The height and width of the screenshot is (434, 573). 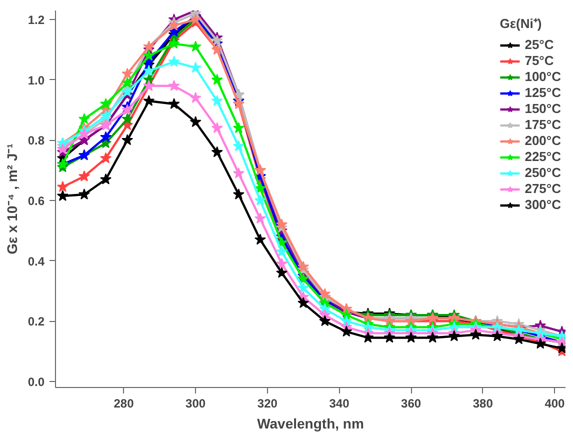 What do you see at coordinates (539, 44) in the screenshot?
I see `legend-label: 25°C` at bounding box center [539, 44].